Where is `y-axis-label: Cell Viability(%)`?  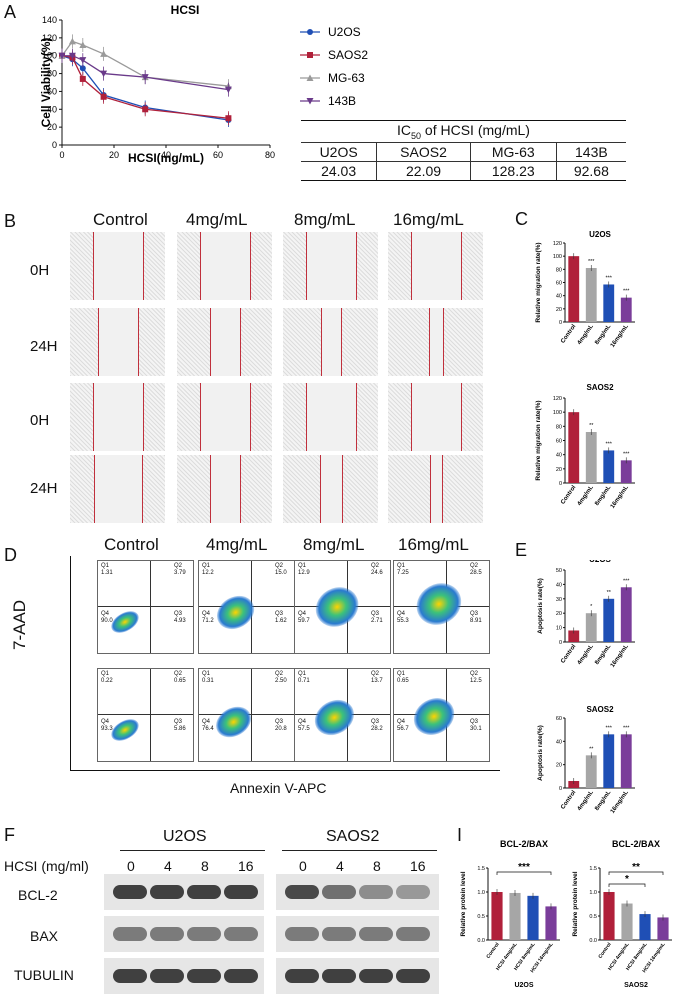
y-axis-label: Cell Viability(%) is located at coordinates (46, 83).